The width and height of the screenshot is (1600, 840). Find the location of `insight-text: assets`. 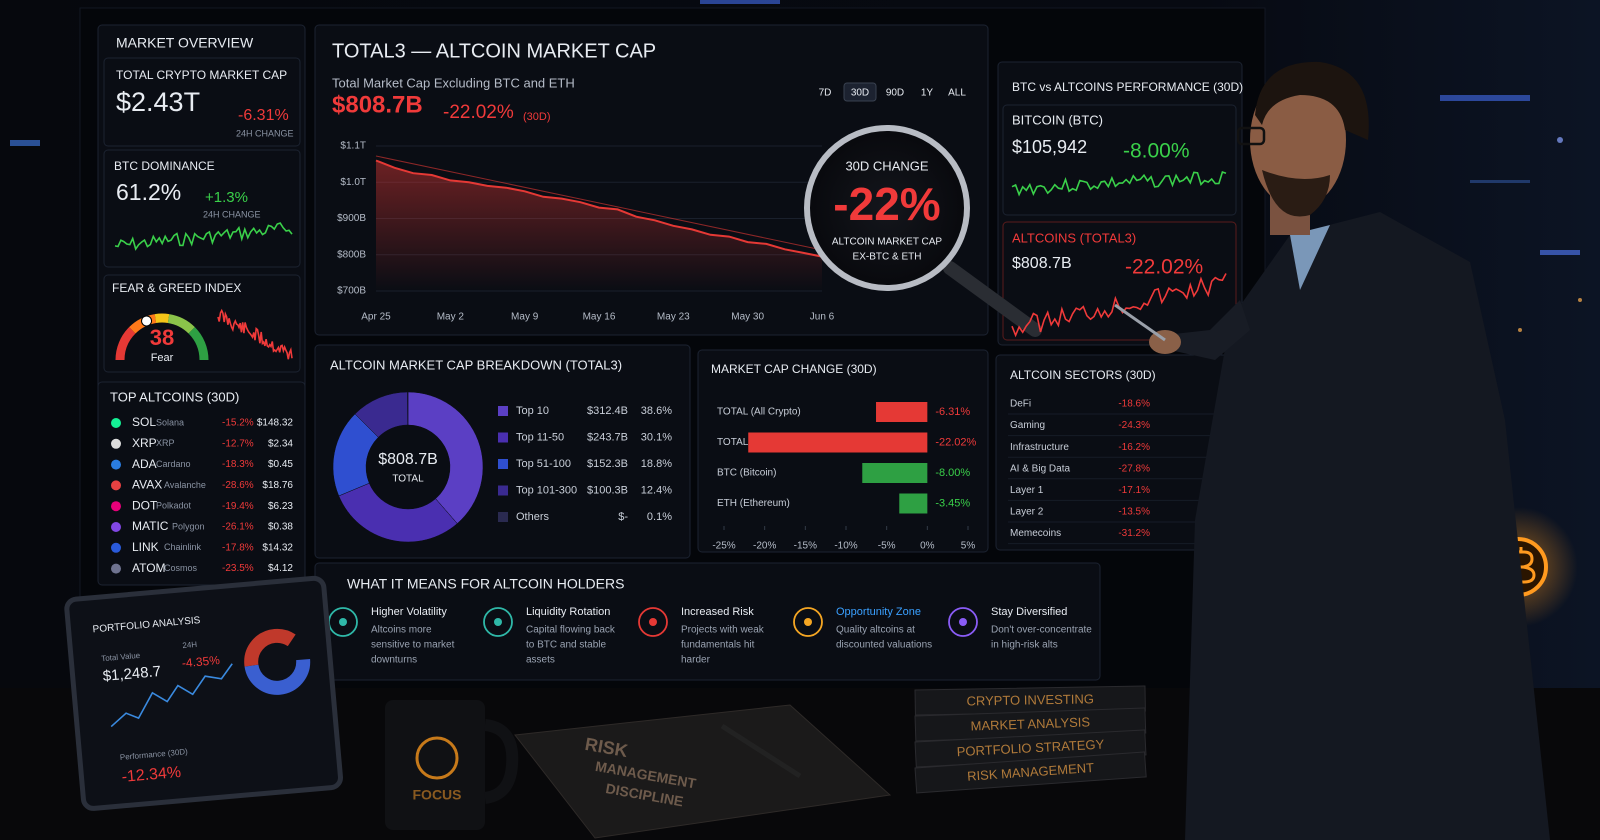

insight-text: assets is located at coordinates (540, 660).